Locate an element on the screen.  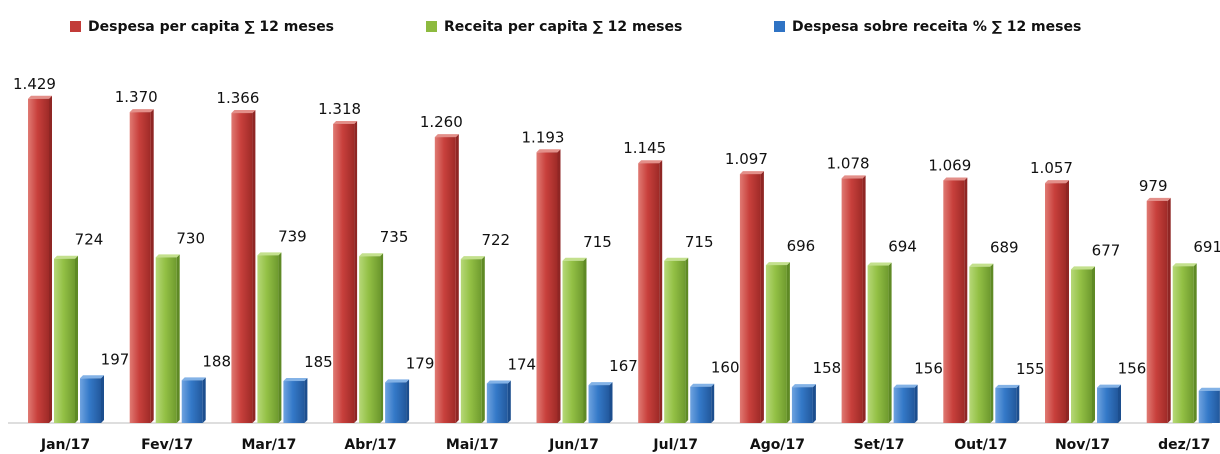
value-label-receita: 715 is located at coordinates (699, 242).